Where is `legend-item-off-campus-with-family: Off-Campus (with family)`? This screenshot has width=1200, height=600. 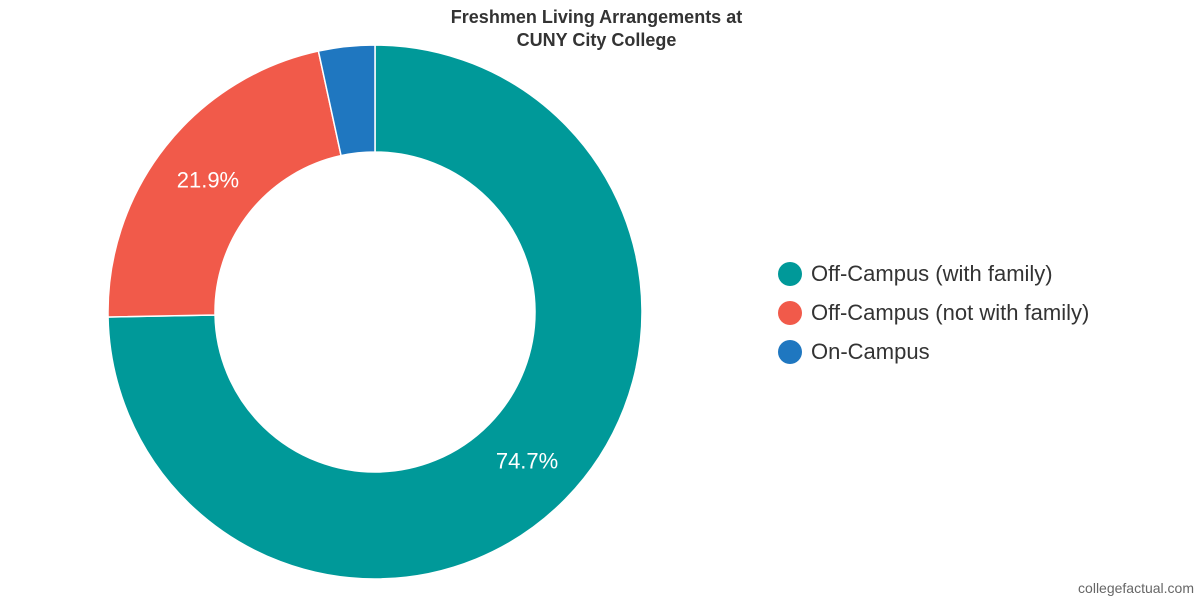
legend-item-off-campus-with-family: Off-Campus (with family) is located at coordinates (933, 273).